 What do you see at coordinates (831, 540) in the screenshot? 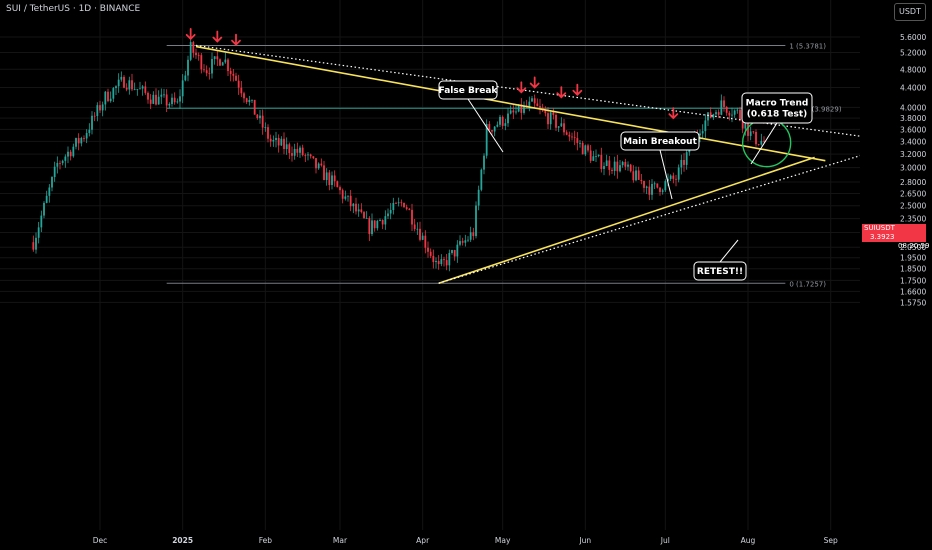
I see `time-tick-label: Sep` at bounding box center [831, 540].